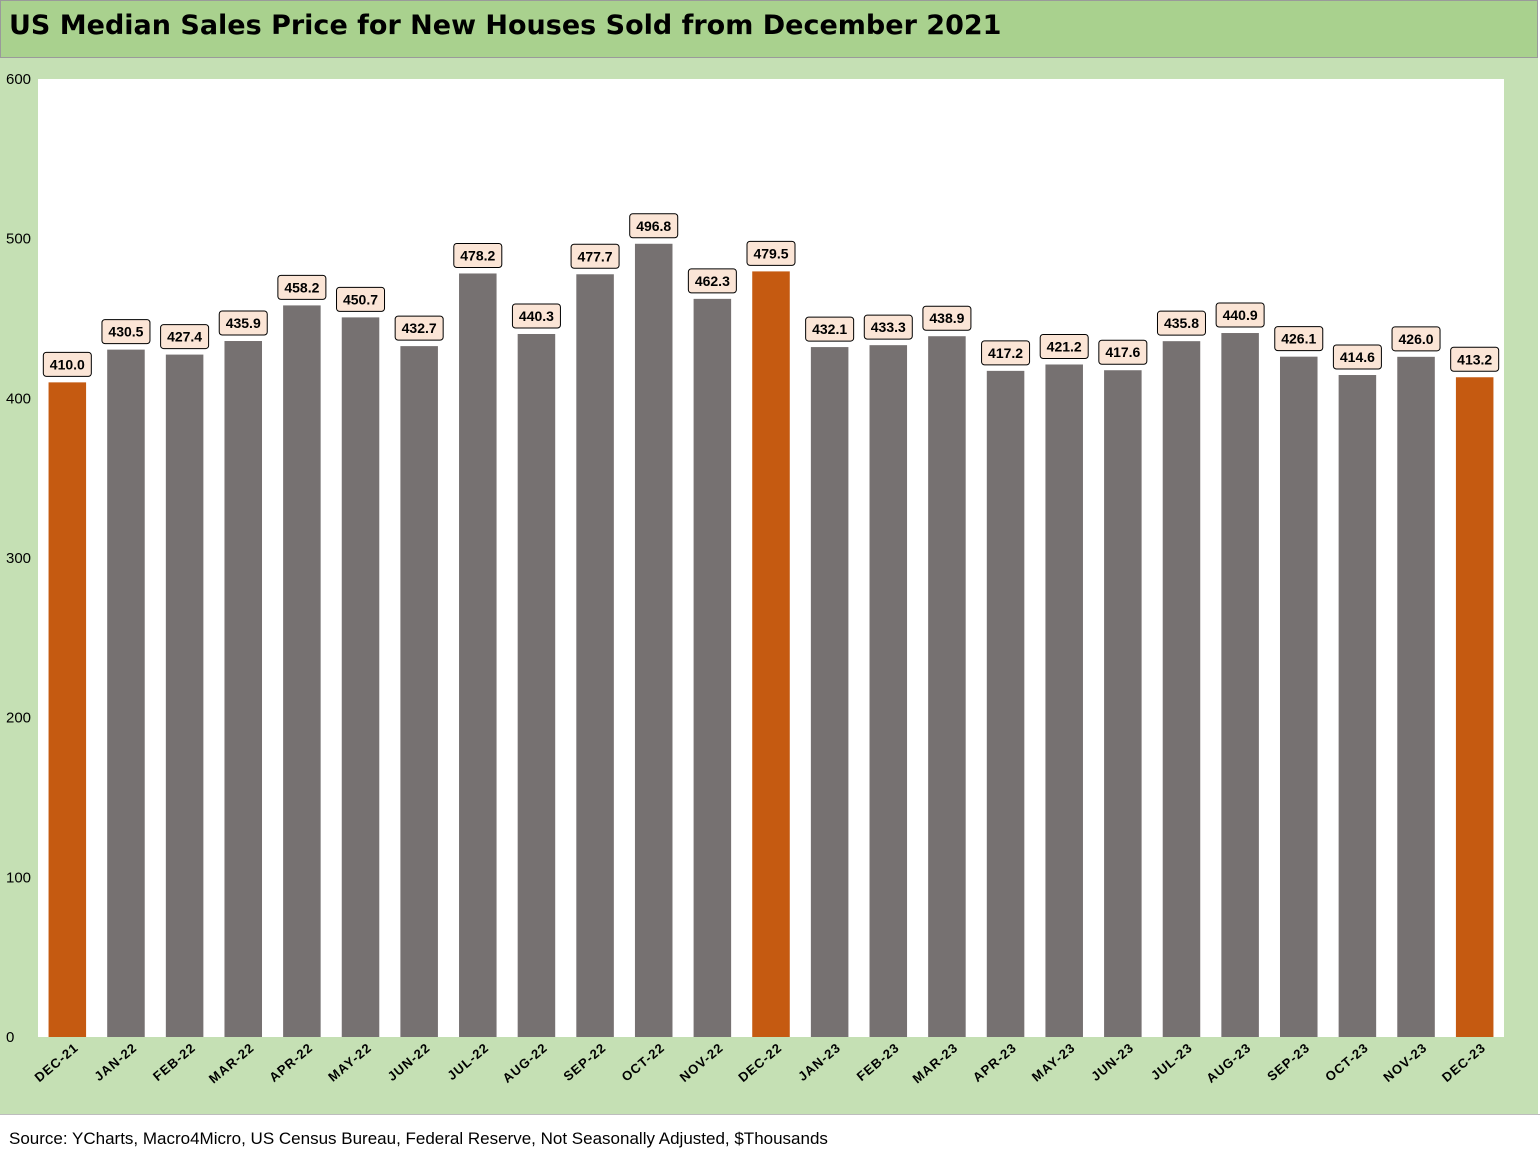  Describe the element at coordinates (878, 1062) in the screenshot. I see `x-tick-label: FEB-23` at that location.